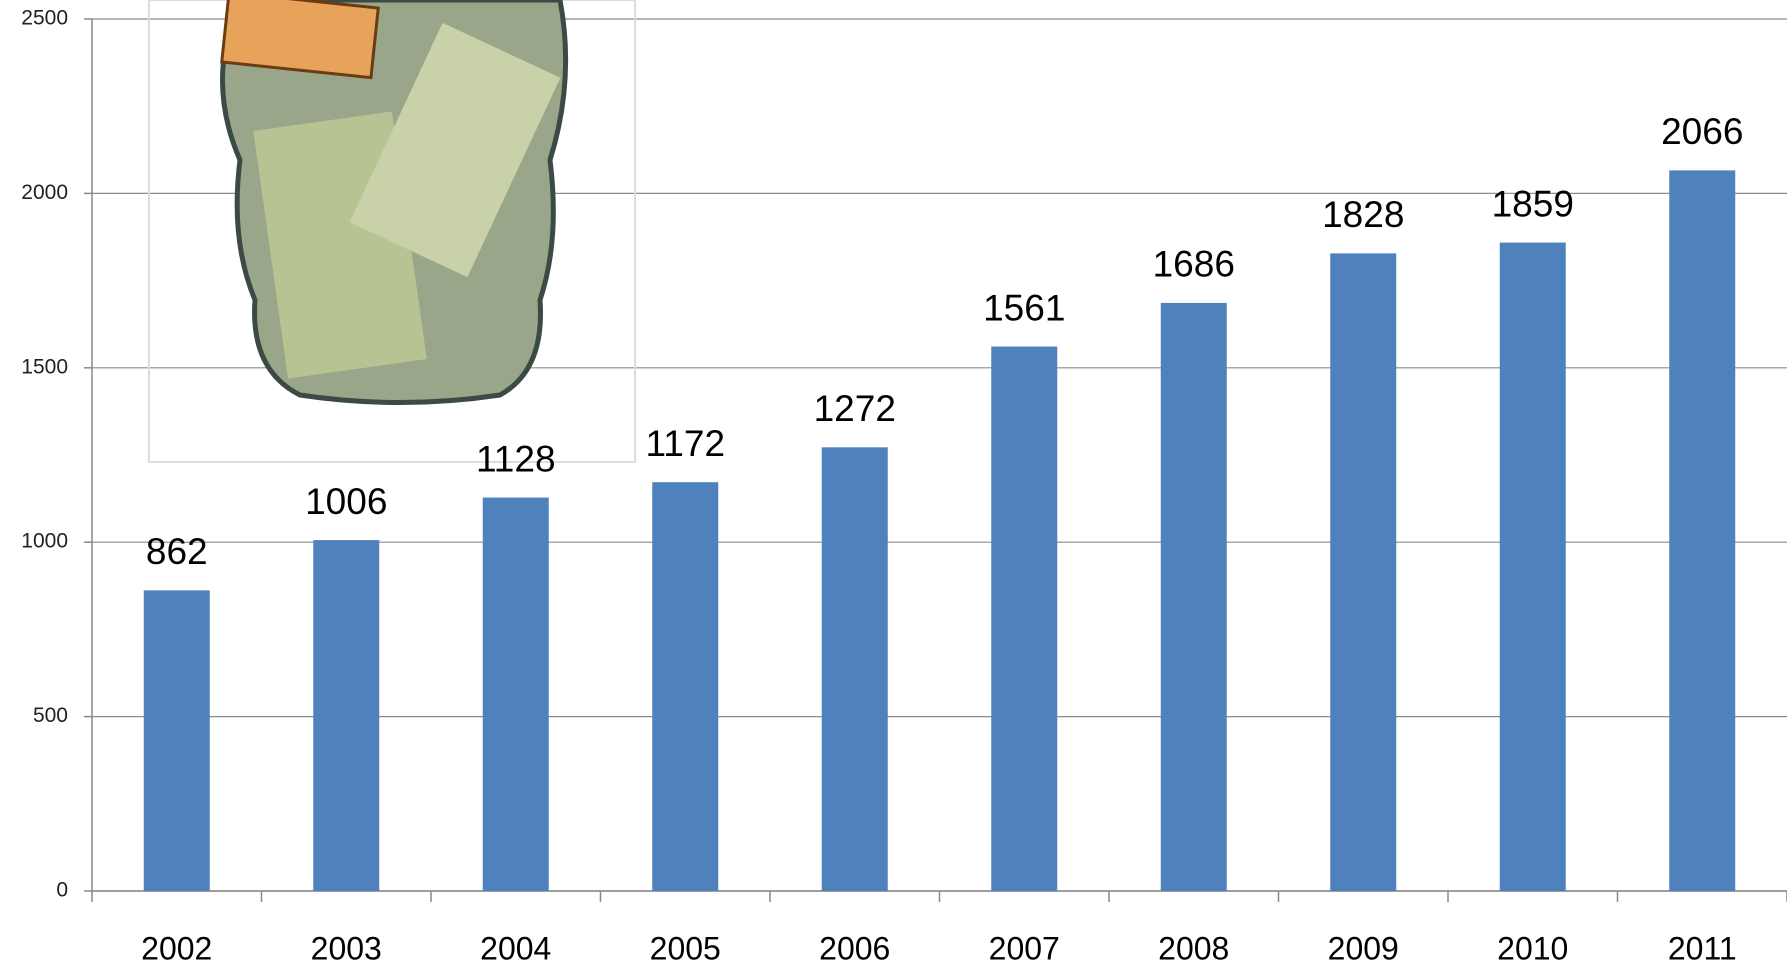 The height and width of the screenshot is (970, 1787). What do you see at coordinates (1363, 214) in the screenshot?
I see `data-label: 1828` at bounding box center [1363, 214].